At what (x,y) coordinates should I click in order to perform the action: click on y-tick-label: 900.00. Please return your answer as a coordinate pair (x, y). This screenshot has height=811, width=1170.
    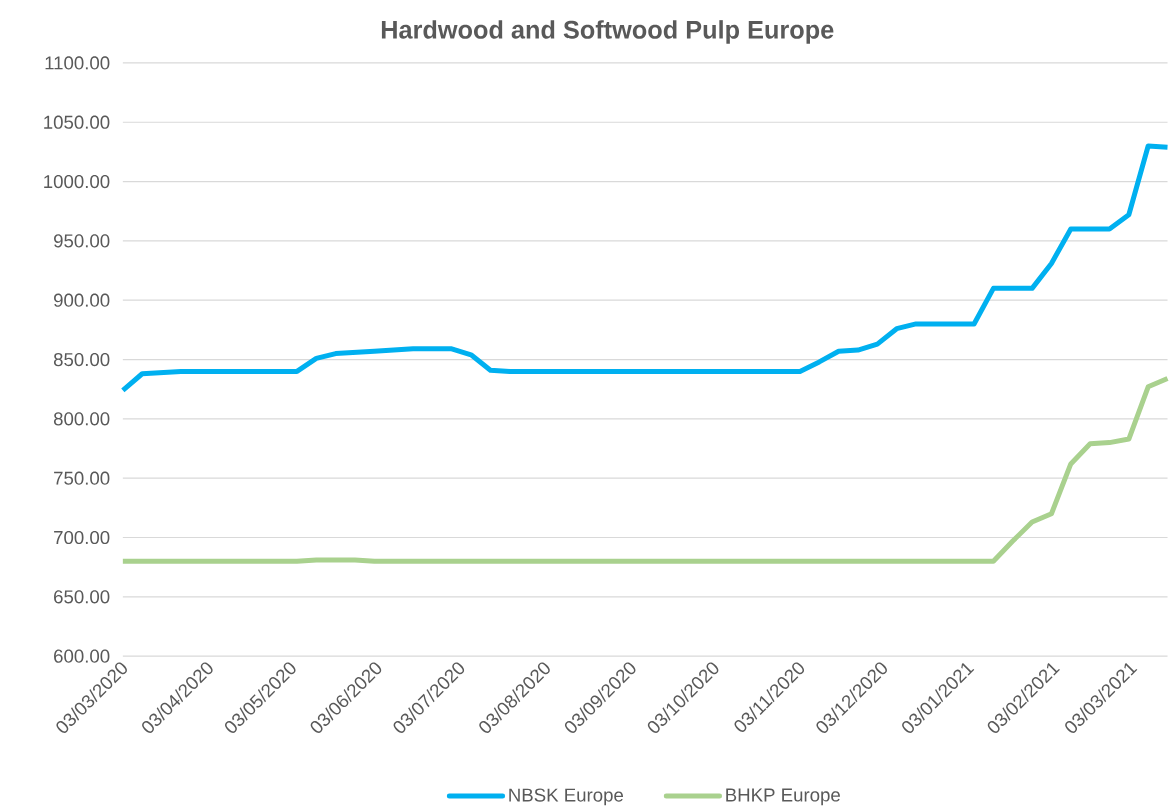
    Looking at the image, I should click on (82, 300).